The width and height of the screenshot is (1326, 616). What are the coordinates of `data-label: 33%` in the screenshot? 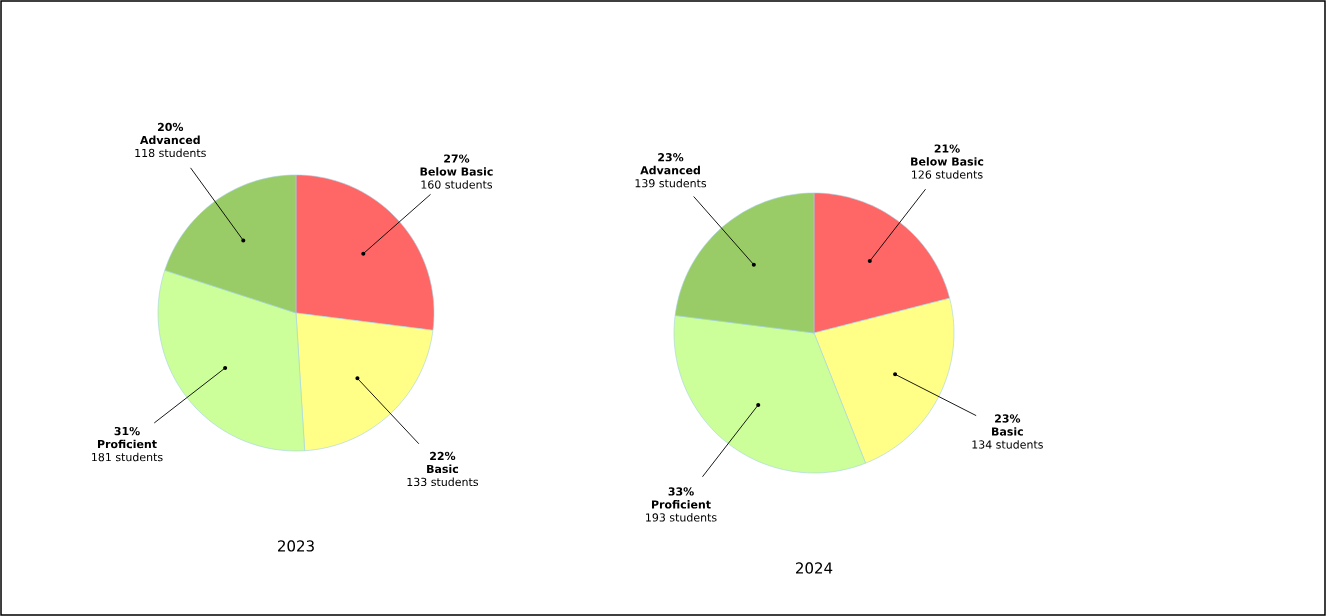 It's located at (681, 491).